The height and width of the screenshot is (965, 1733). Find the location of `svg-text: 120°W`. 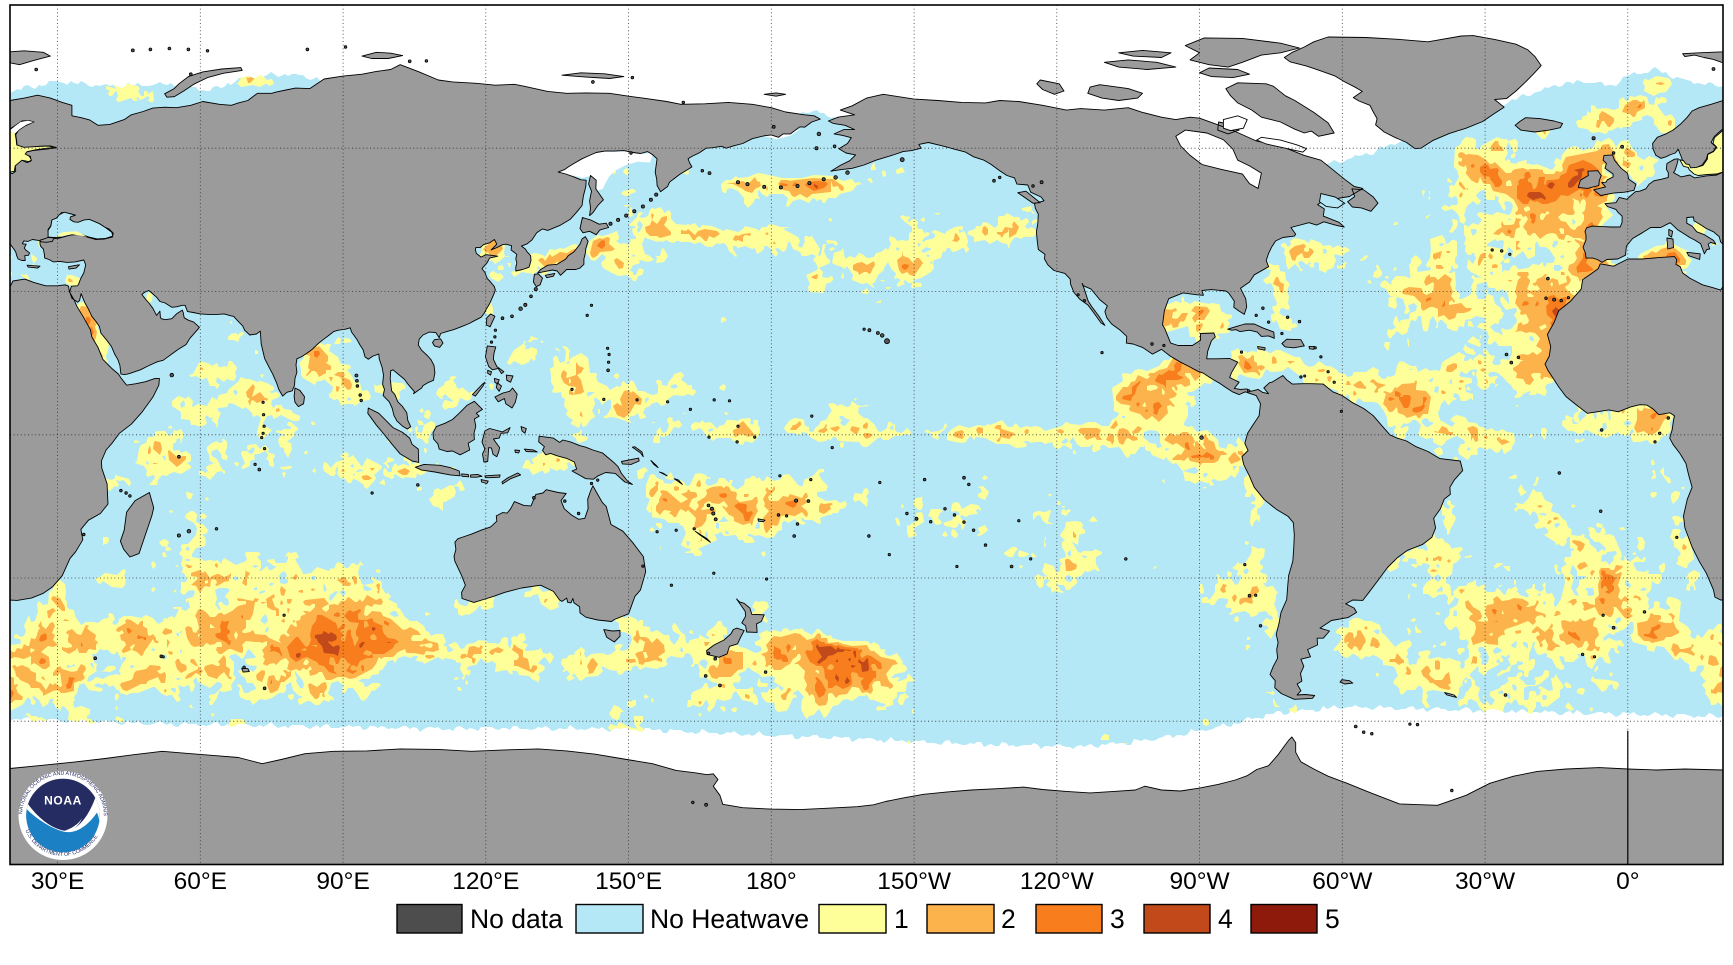

svg-text: 120°W is located at coordinates (1057, 881).